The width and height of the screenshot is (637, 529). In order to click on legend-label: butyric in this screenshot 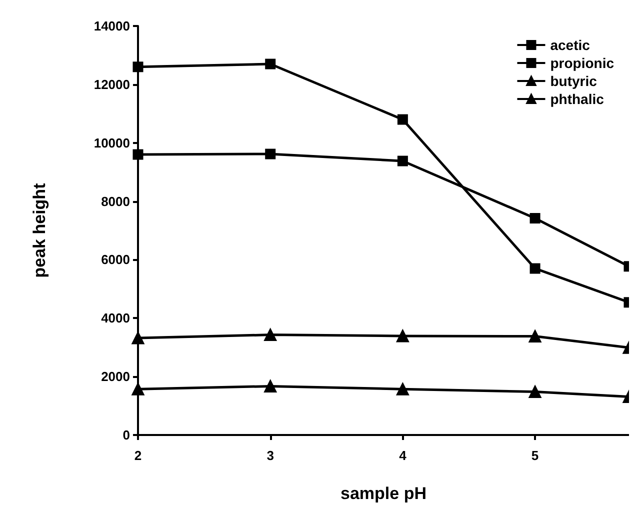, I will do `click(574, 81)`.